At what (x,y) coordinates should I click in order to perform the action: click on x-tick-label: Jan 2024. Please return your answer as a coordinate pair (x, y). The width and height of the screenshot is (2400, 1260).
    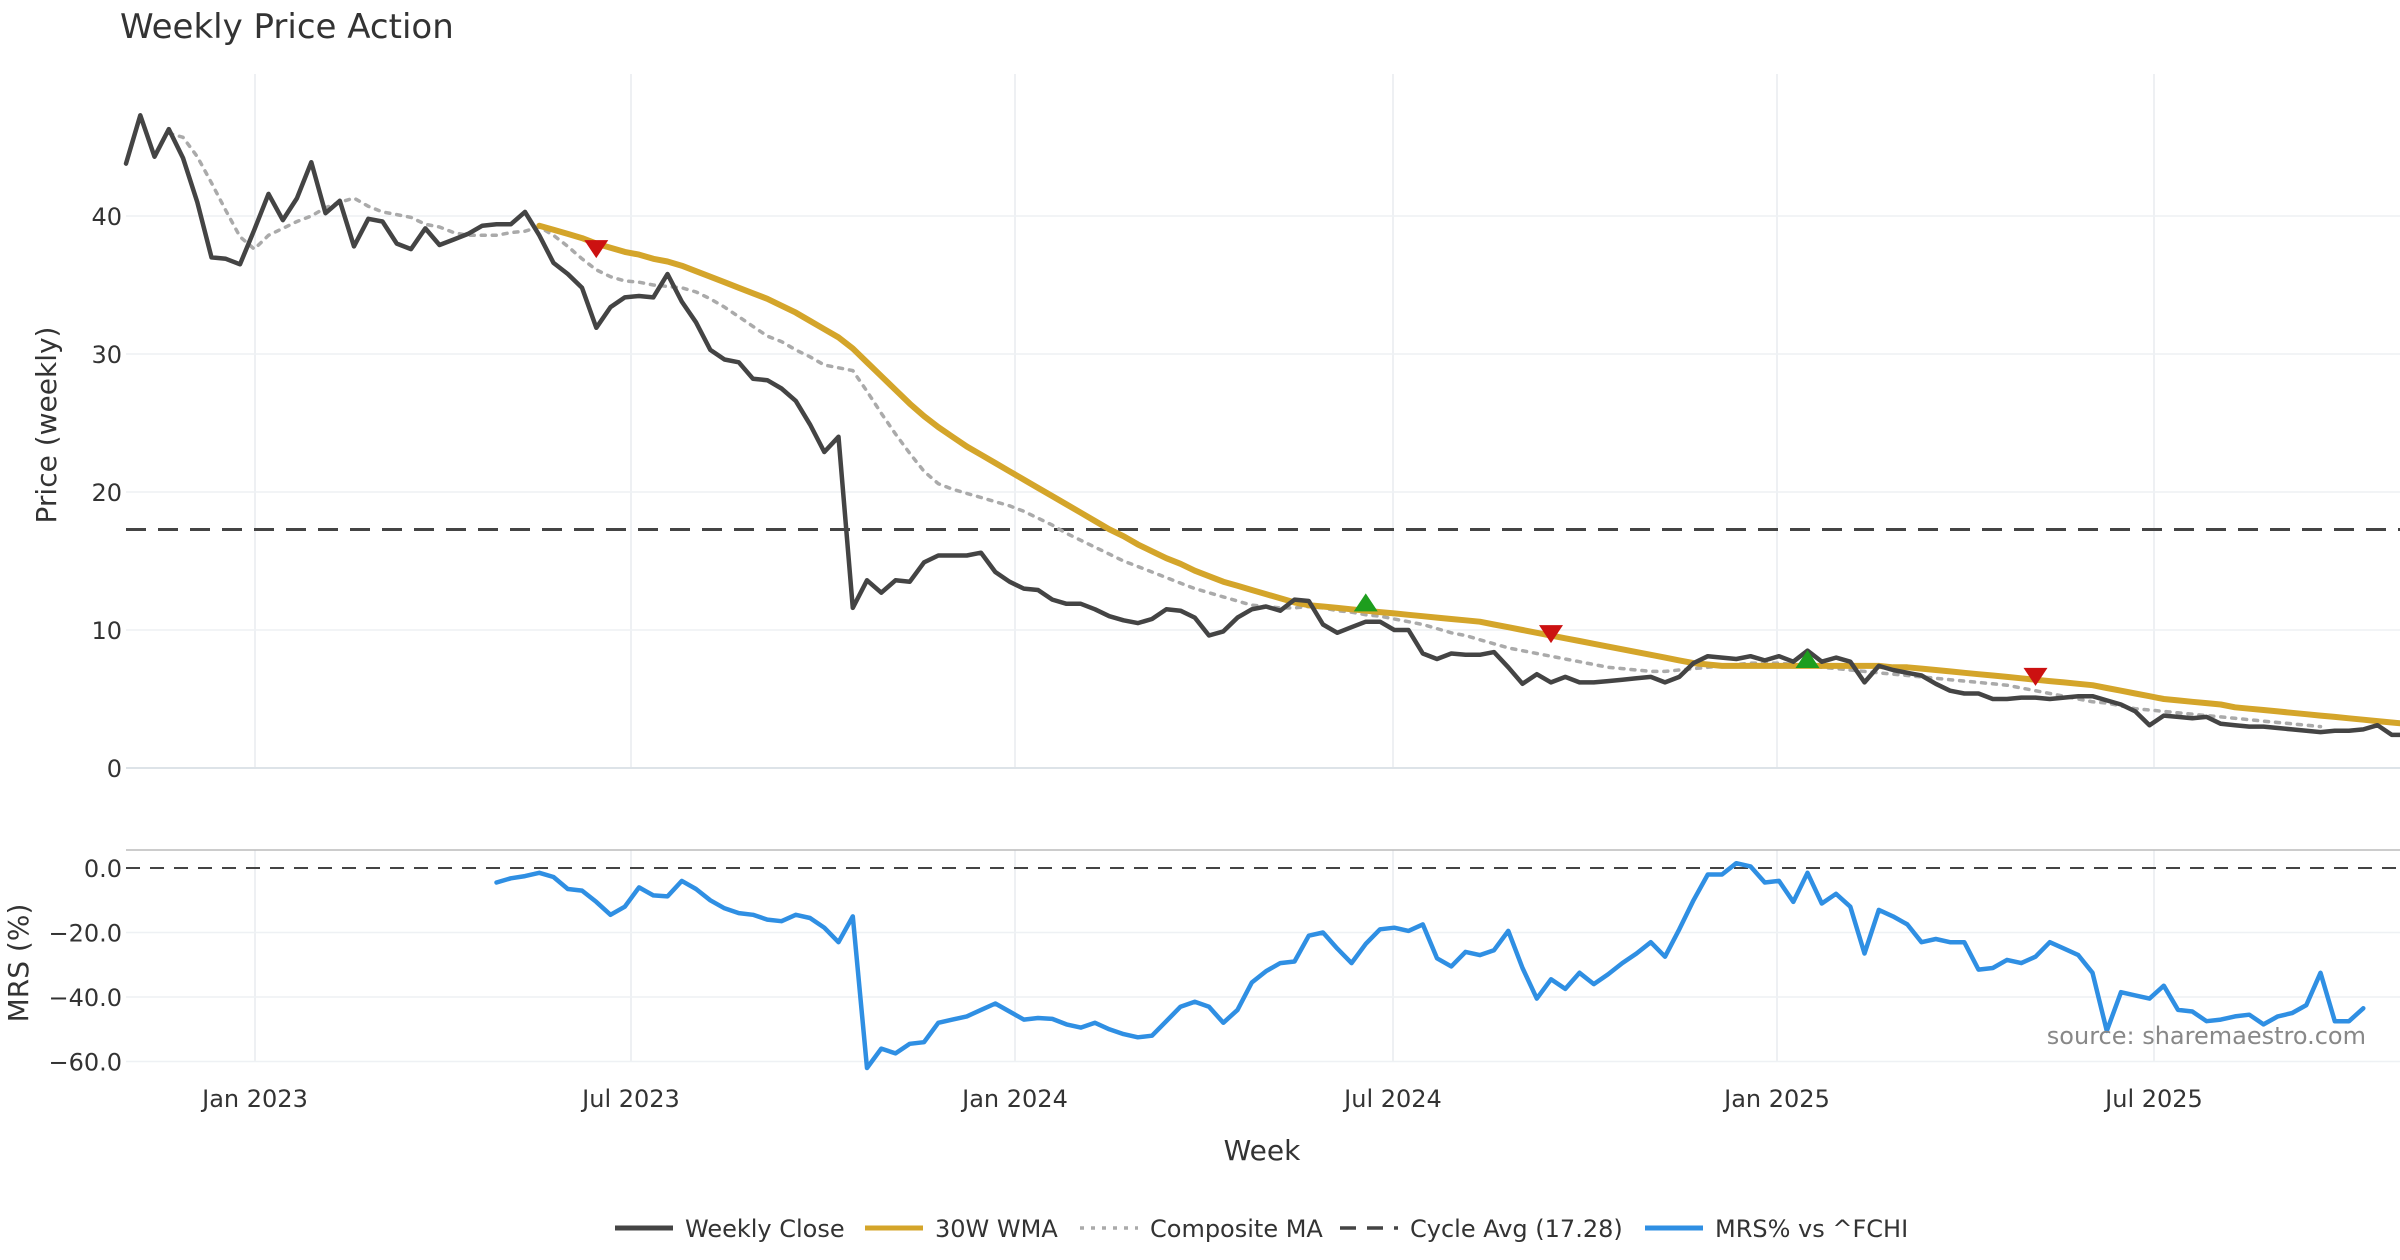
    Looking at the image, I should click on (1014, 1099).